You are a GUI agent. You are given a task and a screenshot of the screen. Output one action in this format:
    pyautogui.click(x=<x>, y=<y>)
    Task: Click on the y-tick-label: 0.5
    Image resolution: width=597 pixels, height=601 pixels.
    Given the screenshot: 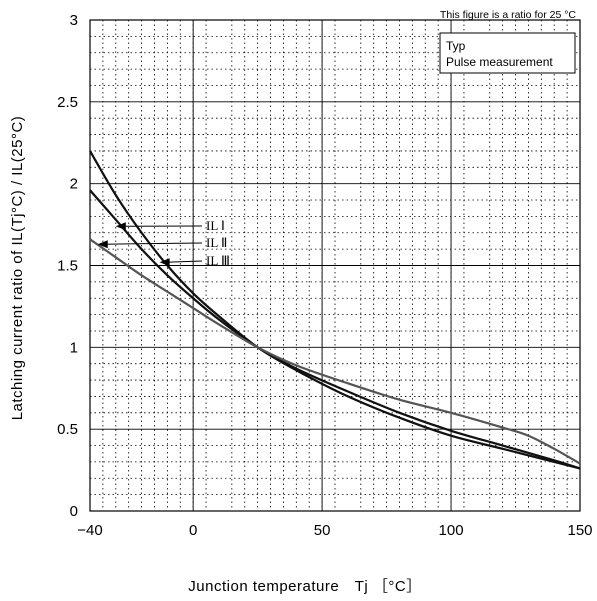 What is the action you would take?
    pyautogui.click(x=67, y=429)
    